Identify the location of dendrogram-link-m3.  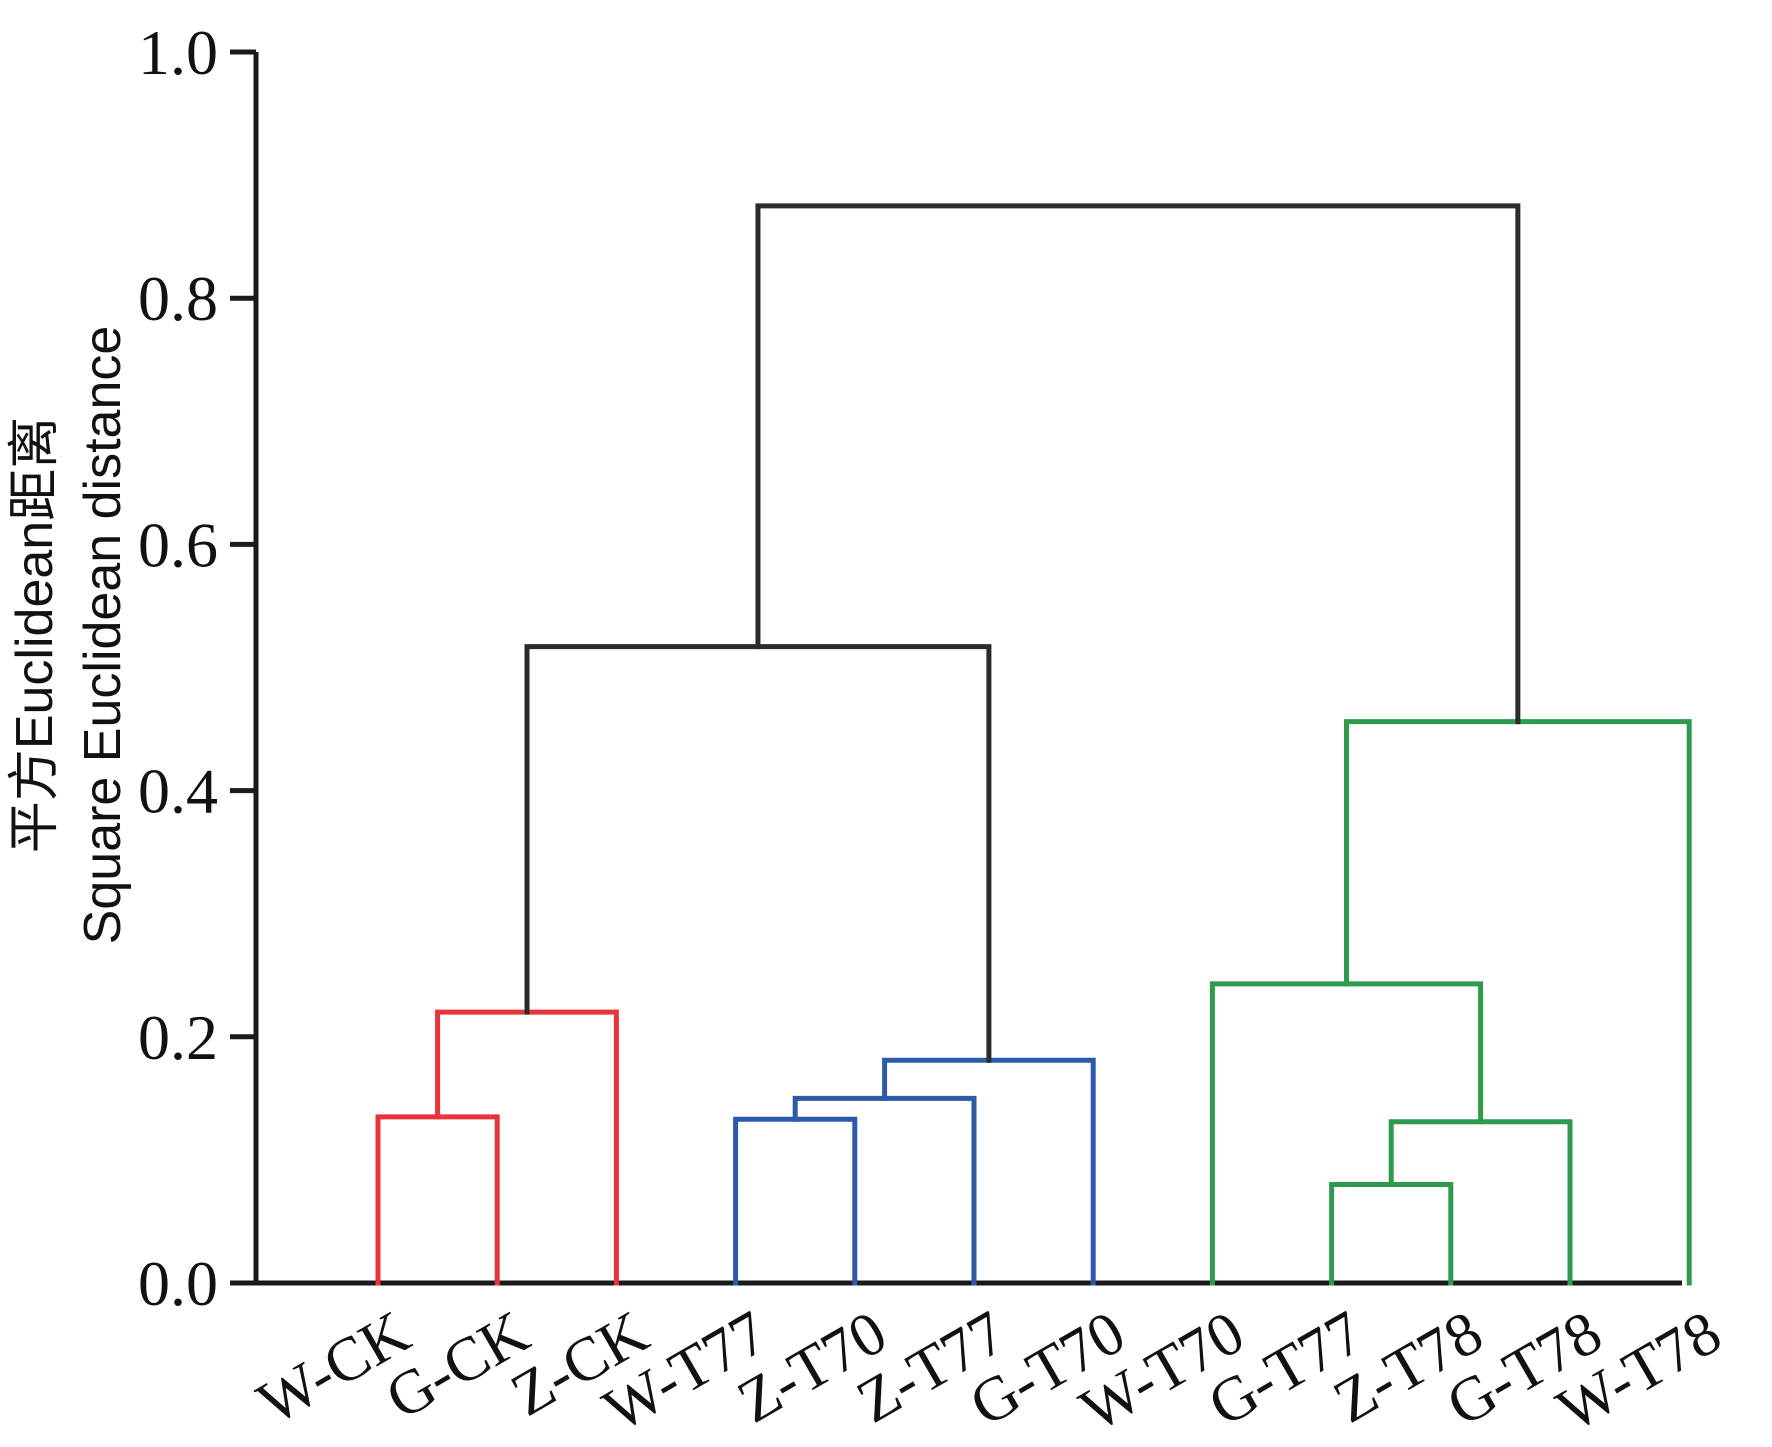
(795, 1201).